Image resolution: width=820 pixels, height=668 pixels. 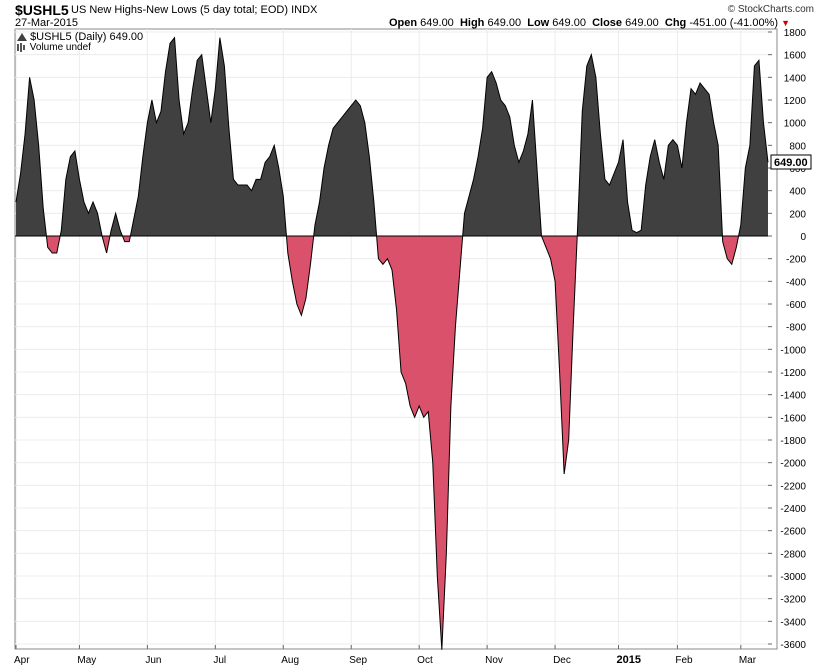 What do you see at coordinates (795, 124) in the screenshot?
I see `y-tick-label: 1000` at bounding box center [795, 124].